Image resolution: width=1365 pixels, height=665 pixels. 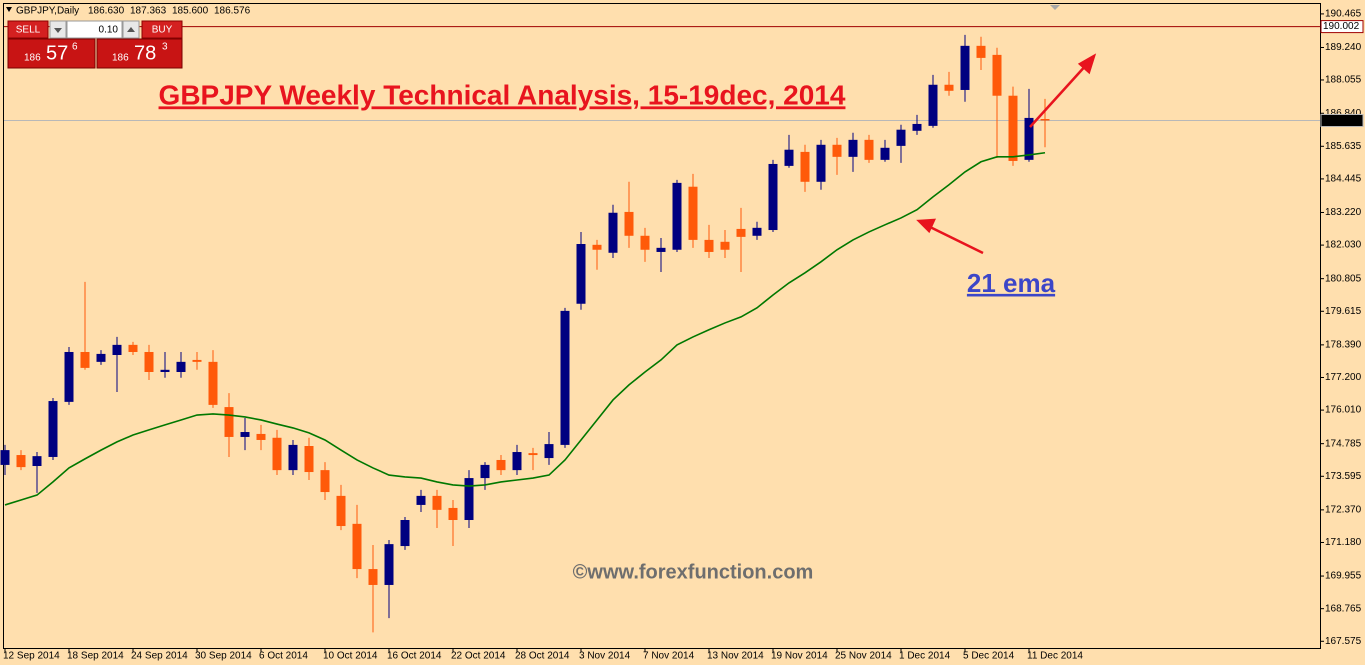 What do you see at coordinates (9, 9) in the screenshot?
I see `header-icon` at bounding box center [9, 9].